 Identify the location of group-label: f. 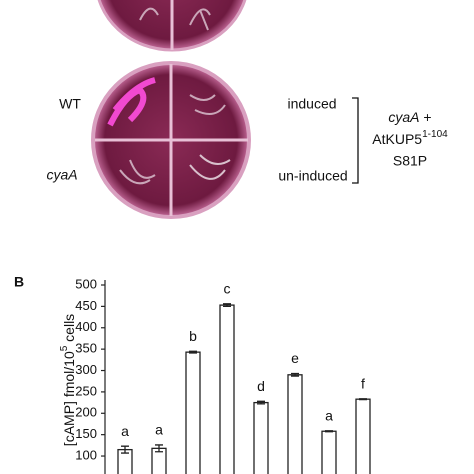
(363, 383).